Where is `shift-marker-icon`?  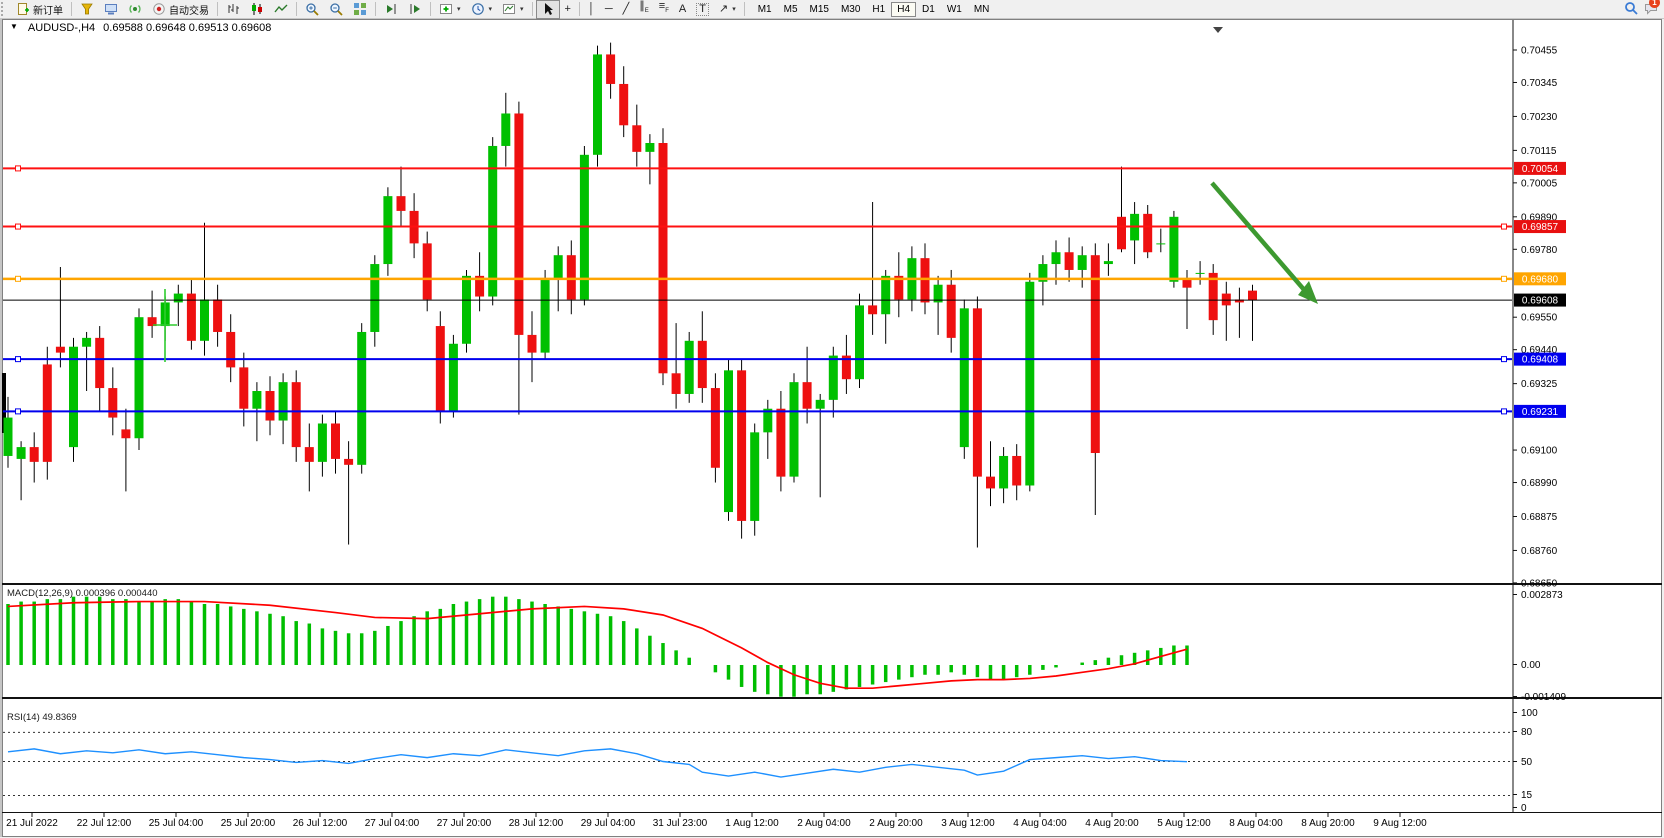 shift-marker-icon is located at coordinates (1218, 30).